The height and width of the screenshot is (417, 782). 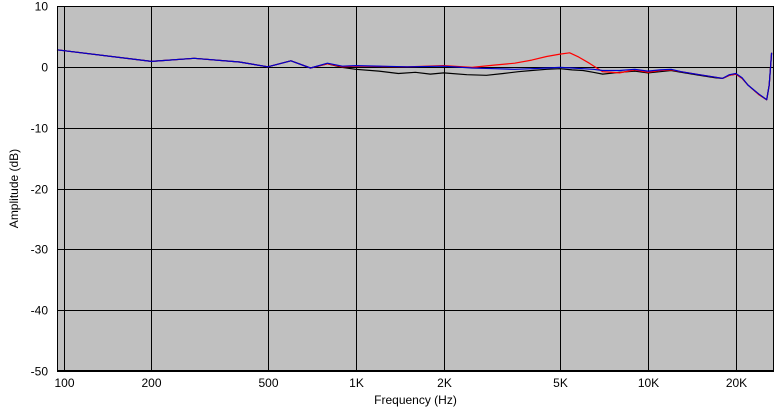 I want to click on x-tick-label: 200, so click(x=151, y=383).